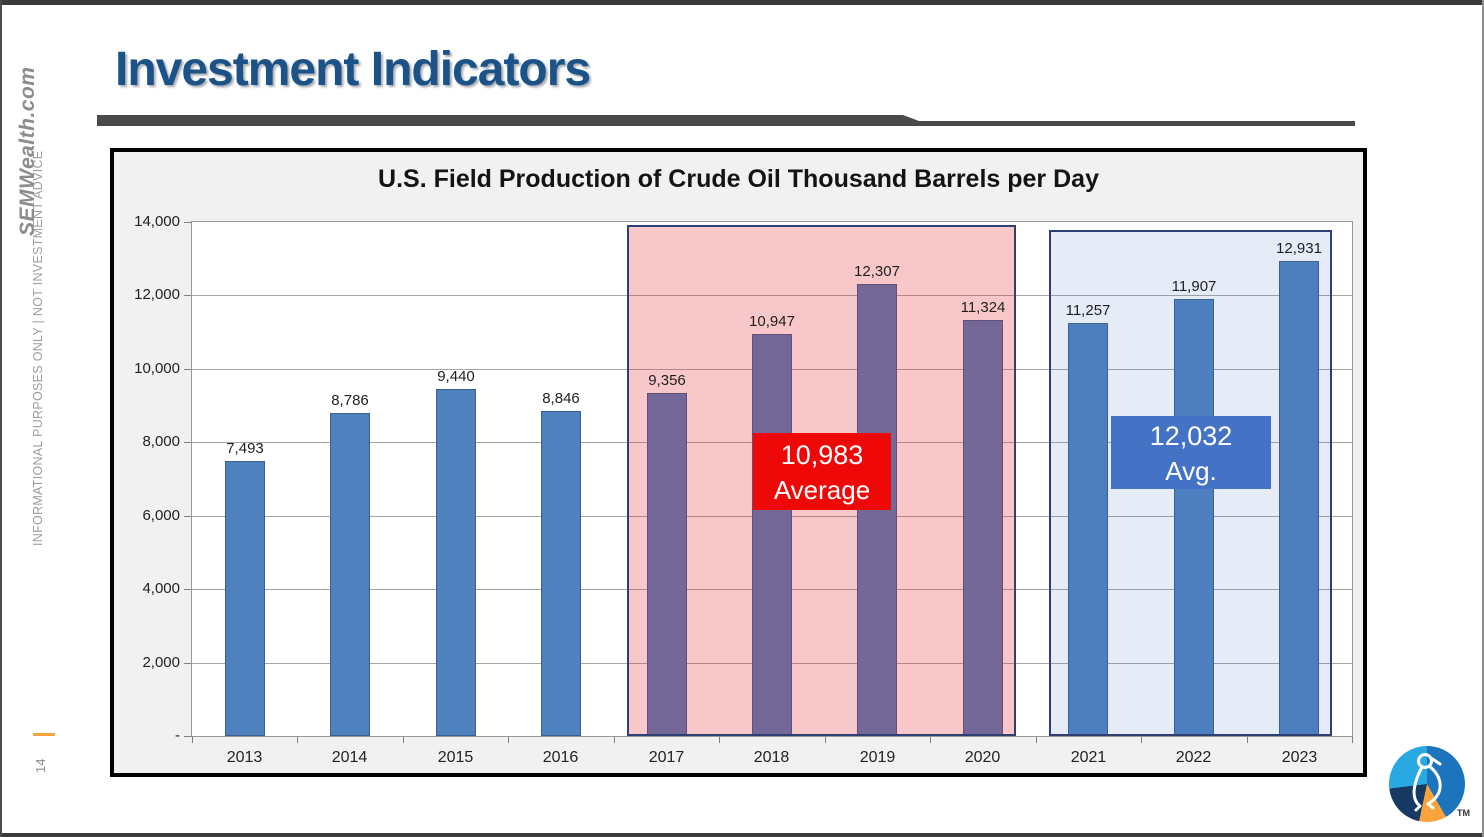 Image resolution: width=1484 pixels, height=837 pixels. I want to click on average-box-2021-2023: 12,032 Avg., so click(1191, 452).